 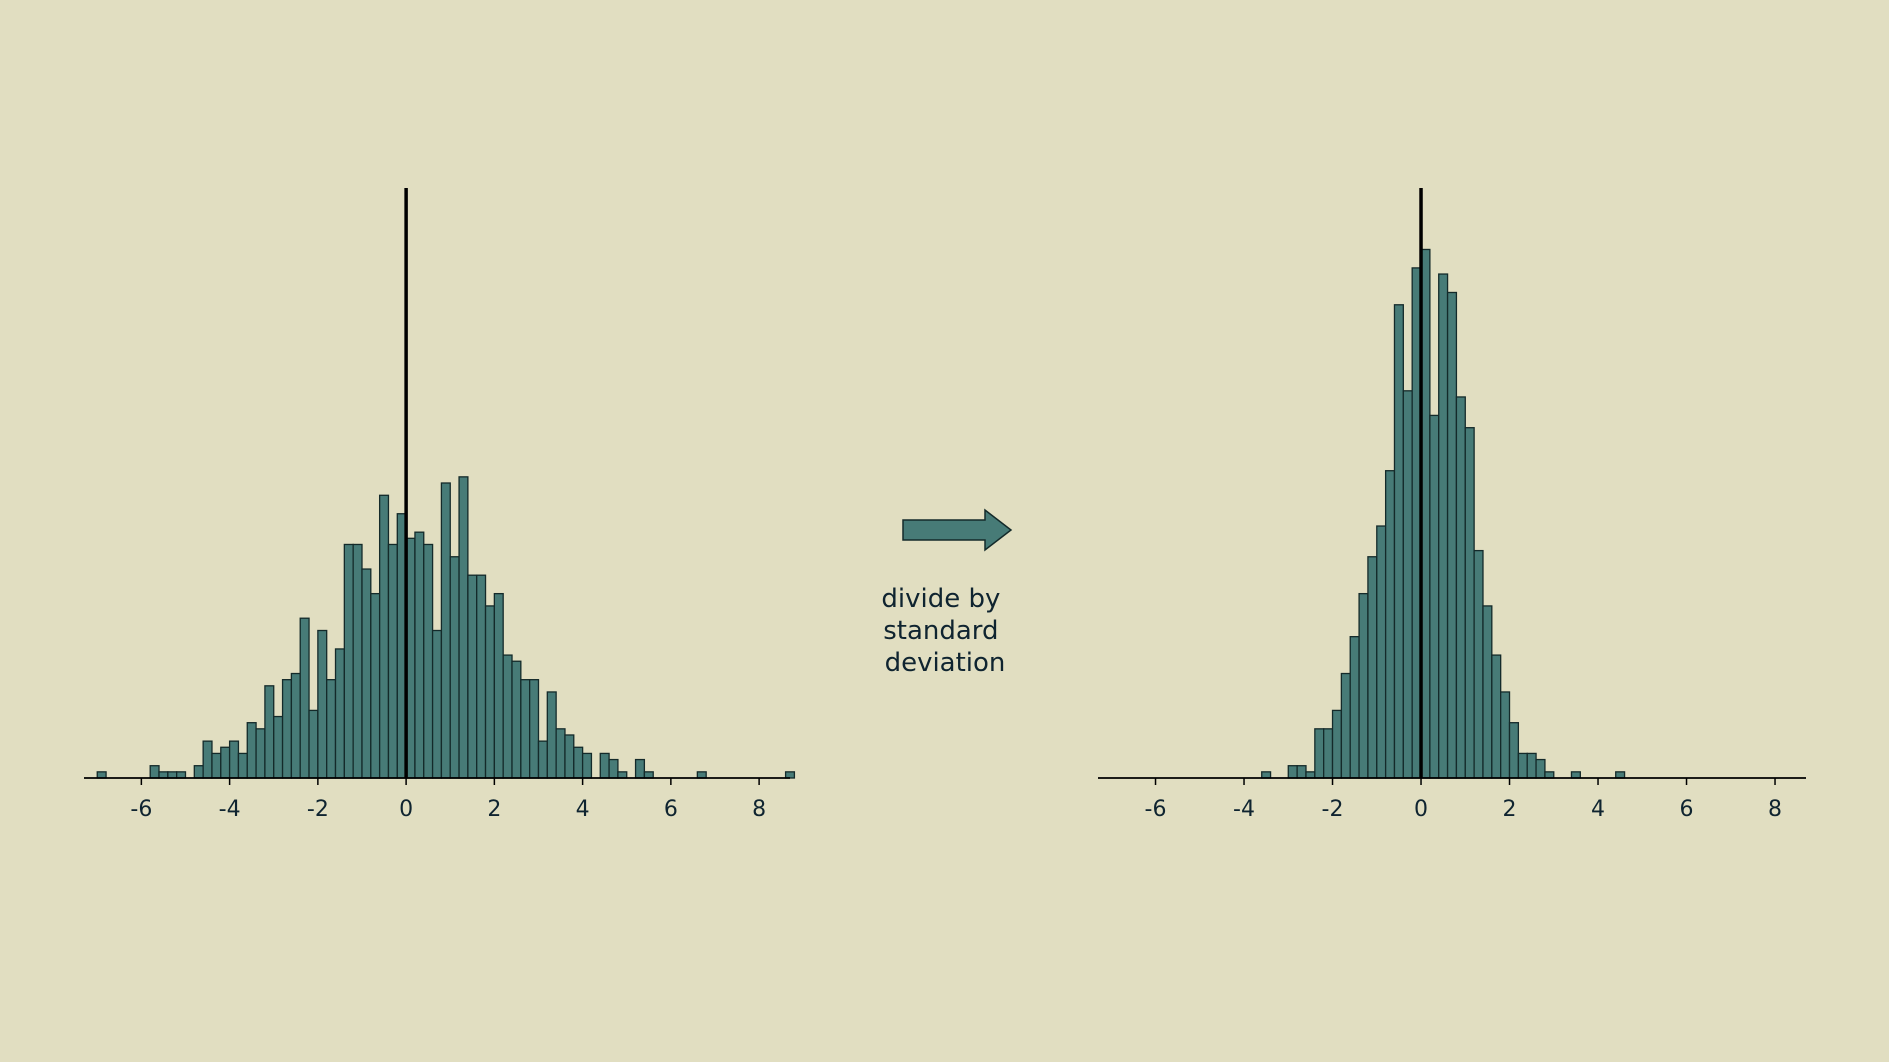 What do you see at coordinates (945, 663) in the screenshot?
I see `transform-label-line-3: deviation` at bounding box center [945, 663].